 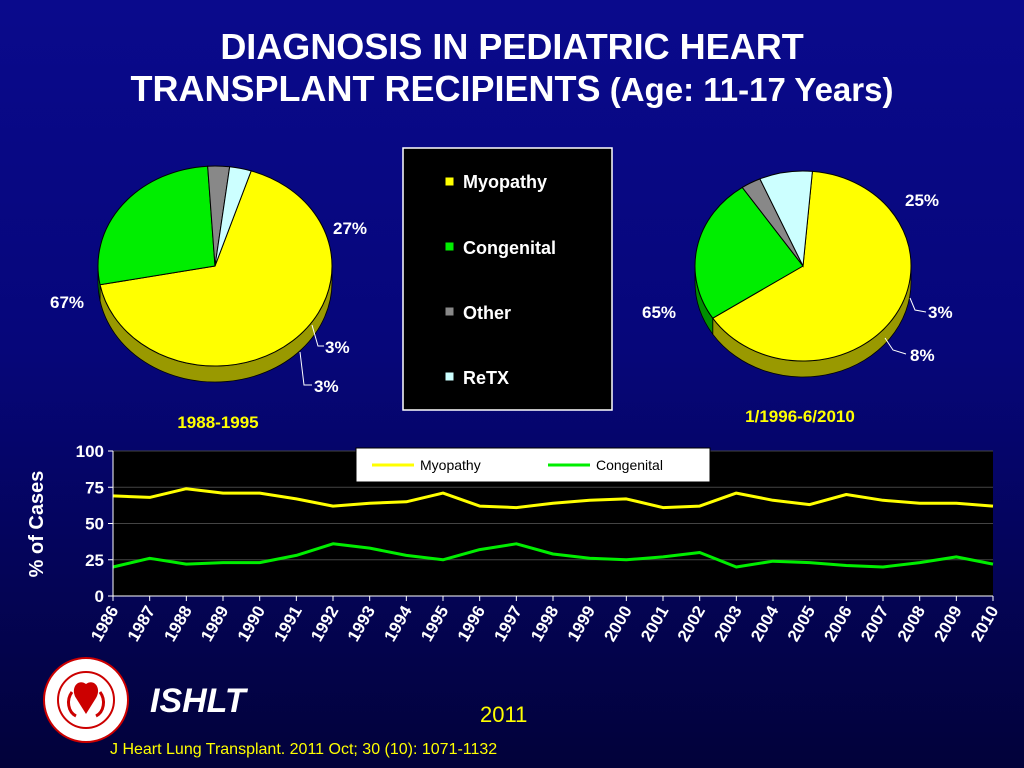 What do you see at coordinates (727, 624) in the screenshot?
I see `x-tick-label: 2003` at bounding box center [727, 624].